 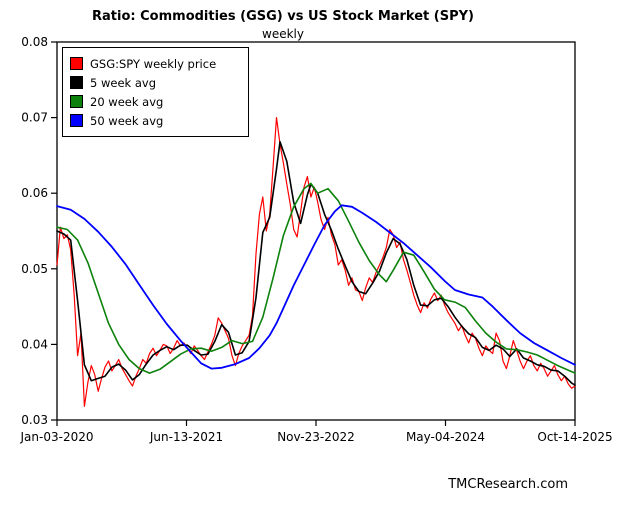 I want to click on legend-label: 5 week avg, so click(x=123, y=82).